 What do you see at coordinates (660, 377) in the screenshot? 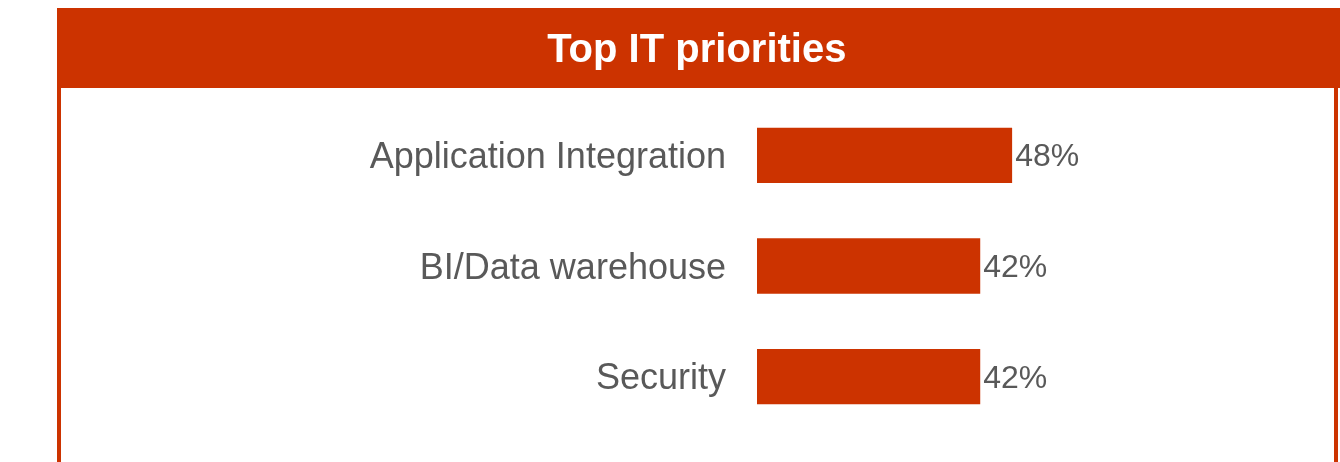
I see `y-tick-label: Security` at bounding box center [660, 377].